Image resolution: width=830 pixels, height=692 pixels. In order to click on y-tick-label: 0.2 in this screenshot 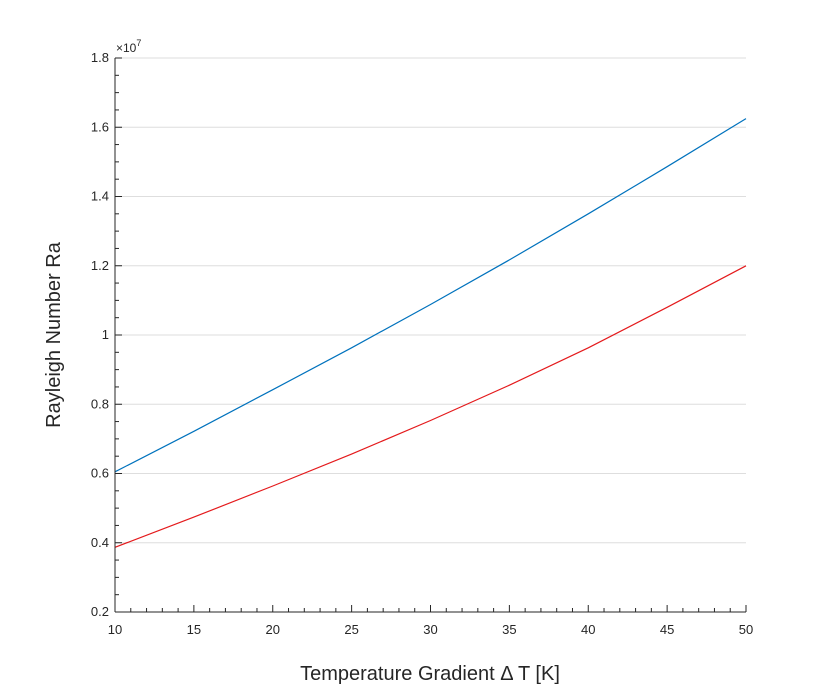, I will do `click(100, 611)`.